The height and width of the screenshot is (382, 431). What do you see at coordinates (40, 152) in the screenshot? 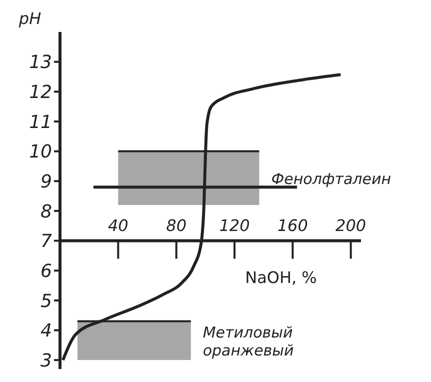
I see `y-tick-label: 10` at bounding box center [40, 152].